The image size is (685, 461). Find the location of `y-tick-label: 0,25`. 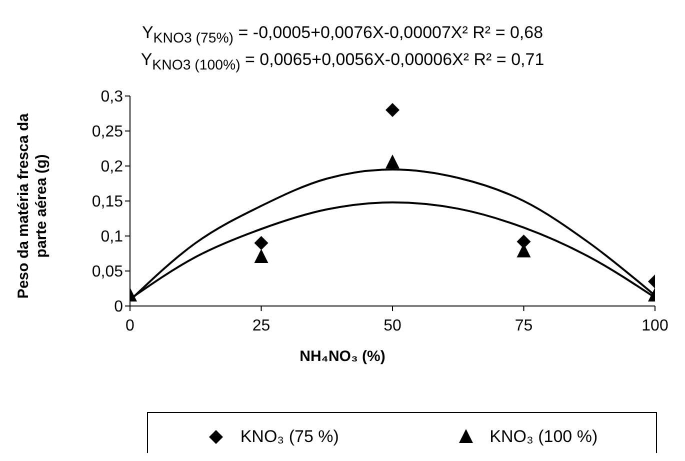

y-tick-label: 0,25 is located at coordinates (108, 132).